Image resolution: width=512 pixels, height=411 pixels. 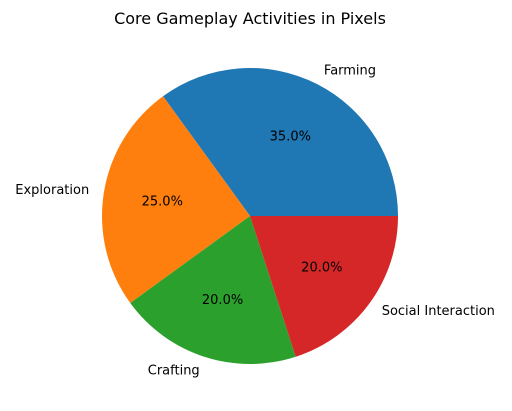 What do you see at coordinates (350, 70) in the screenshot?
I see `pie-label-farming: Farming` at bounding box center [350, 70].